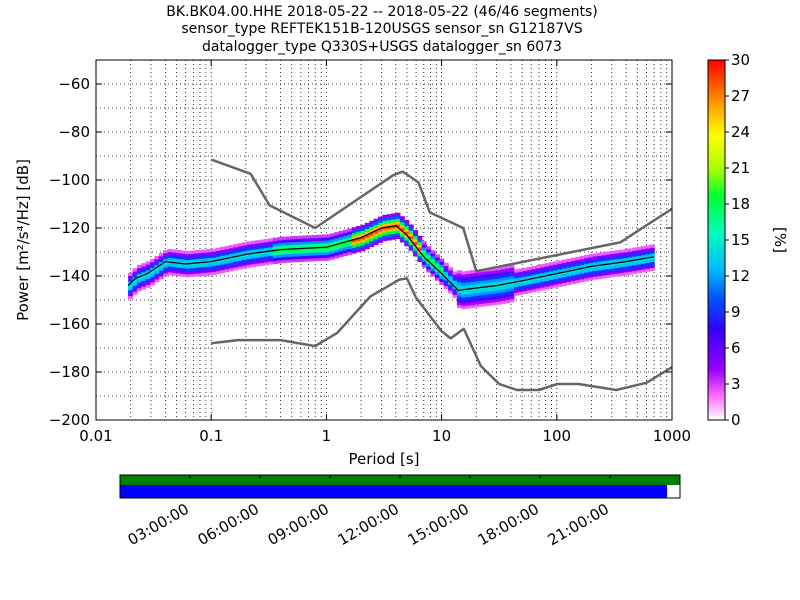  I want to click on colorbar-gradient, so click(716, 240).